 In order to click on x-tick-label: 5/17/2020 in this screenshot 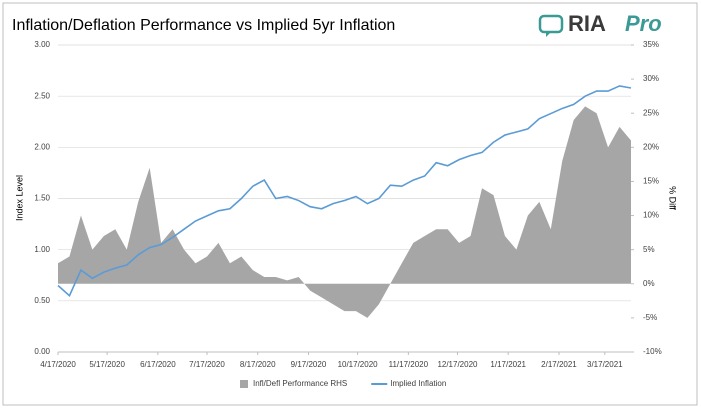, I will do `click(107, 364)`.